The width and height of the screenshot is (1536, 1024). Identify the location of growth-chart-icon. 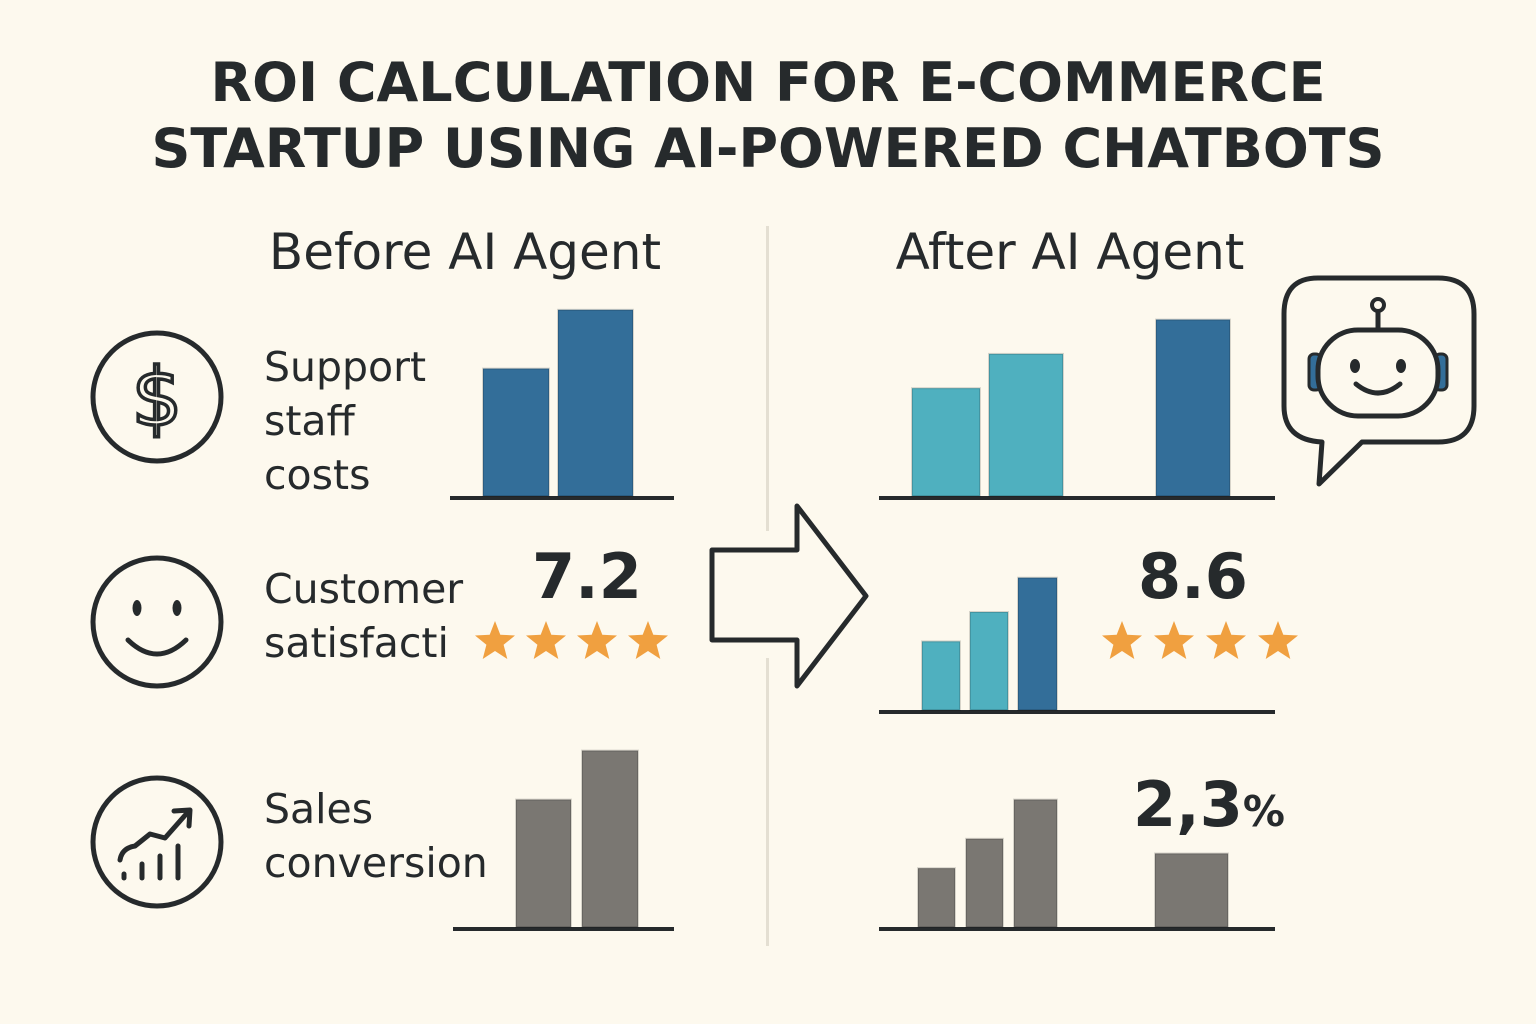
(157, 842).